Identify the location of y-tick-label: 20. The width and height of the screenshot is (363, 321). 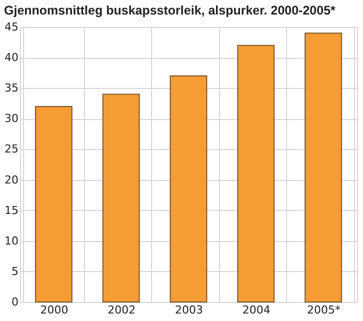
(11, 179).